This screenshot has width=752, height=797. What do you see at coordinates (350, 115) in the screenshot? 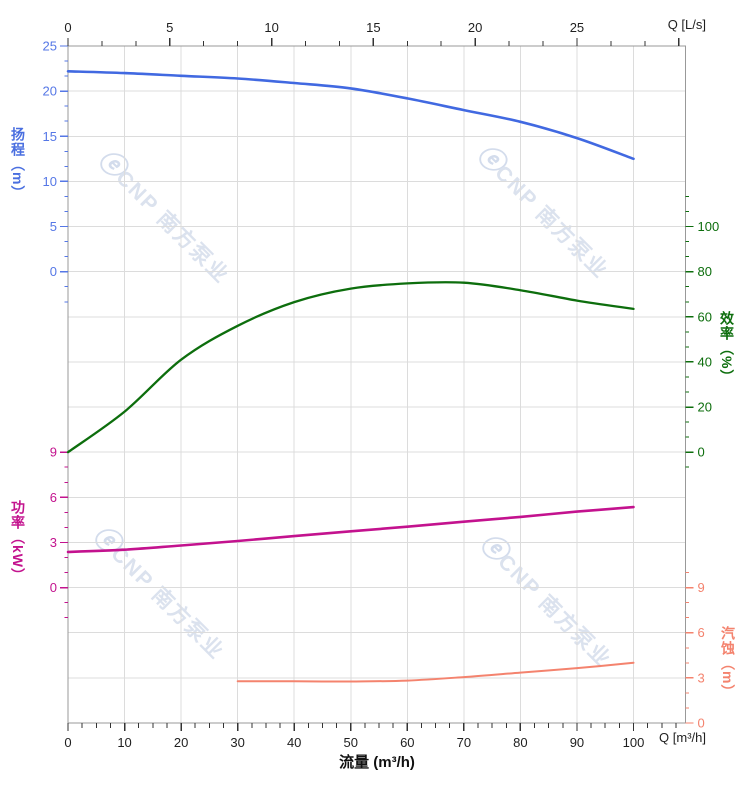
I see `head-curve` at bounding box center [350, 115].